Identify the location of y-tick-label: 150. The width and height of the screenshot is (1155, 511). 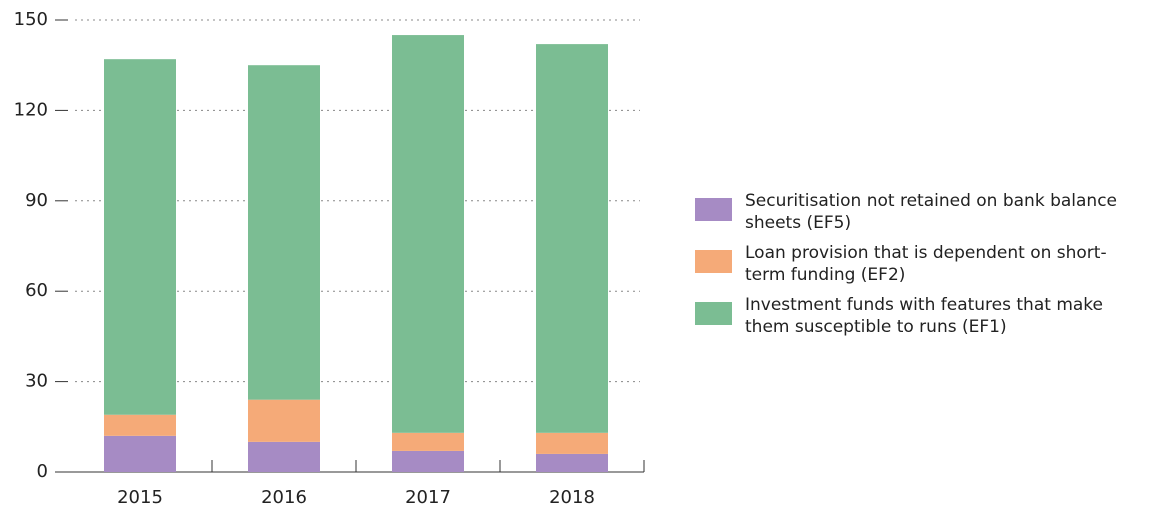
(31, 19).